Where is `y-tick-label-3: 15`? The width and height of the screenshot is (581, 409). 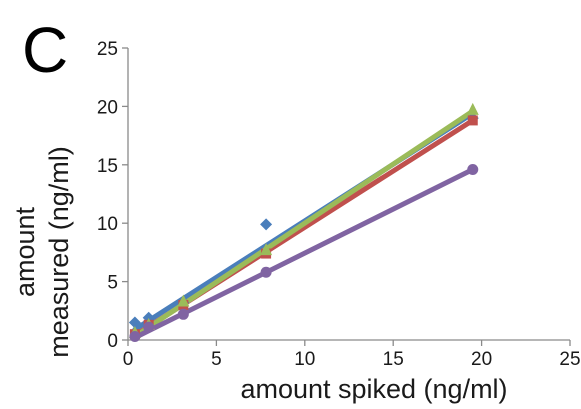
y-tick-label-3: 15 is located at coordinates (107, 166).